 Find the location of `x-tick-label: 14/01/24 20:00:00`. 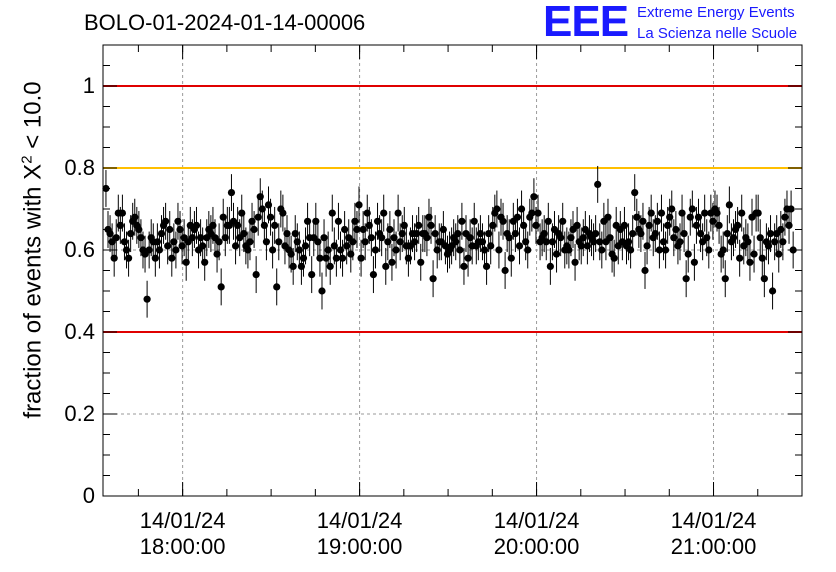

x-tick-label: 14/01/24 20:00:00 is located at coordinates (537, 534).